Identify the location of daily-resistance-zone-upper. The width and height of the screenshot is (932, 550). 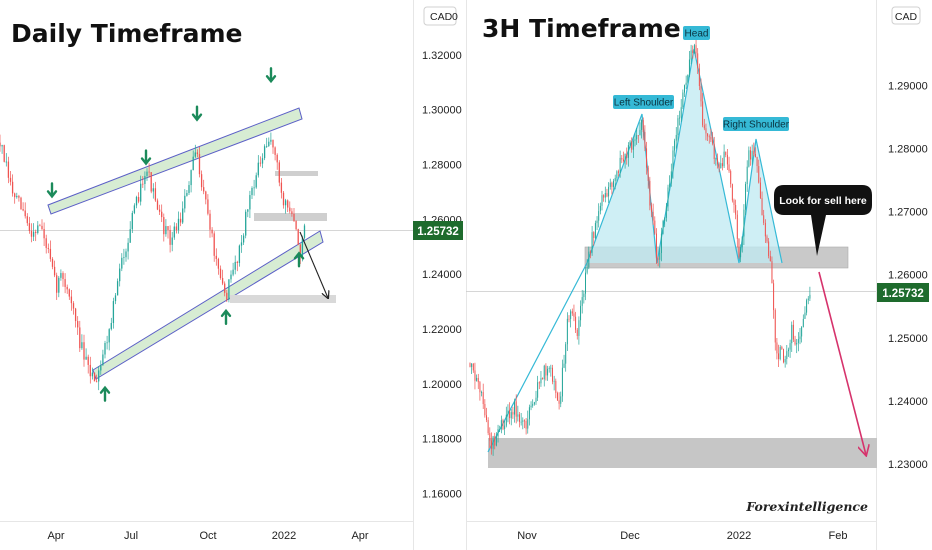
(296, 173).